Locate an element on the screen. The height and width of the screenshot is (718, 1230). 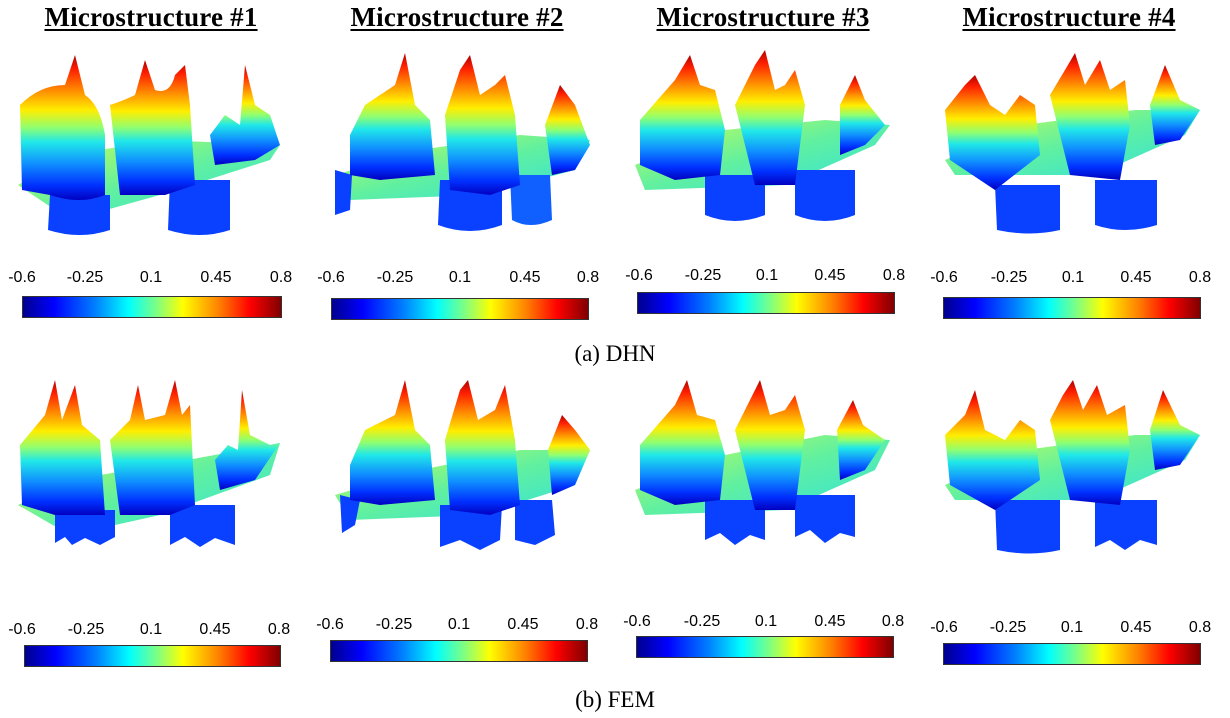
title-microstructure-4: Microstructure #4 is located at coordinates (1069, 17).